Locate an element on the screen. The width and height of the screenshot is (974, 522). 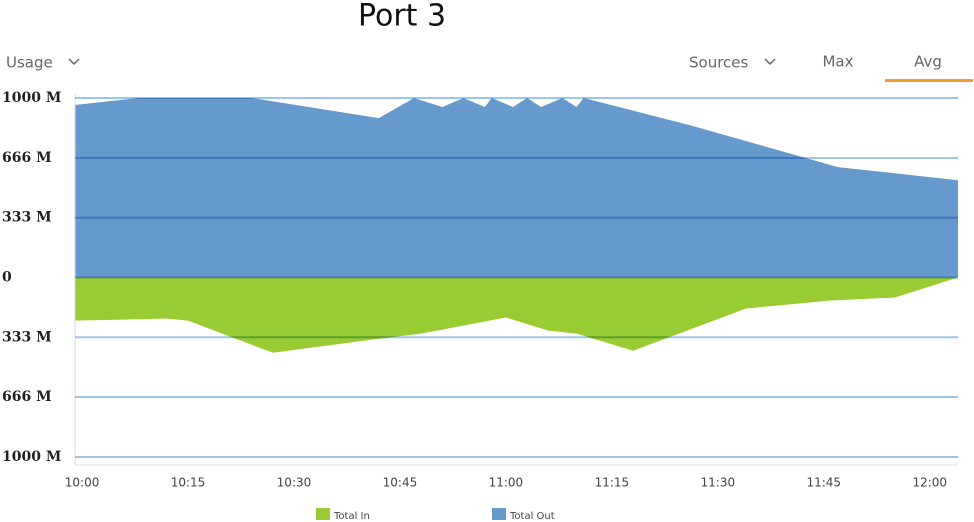
max-tab: Max is located at coordinates (837, 62).